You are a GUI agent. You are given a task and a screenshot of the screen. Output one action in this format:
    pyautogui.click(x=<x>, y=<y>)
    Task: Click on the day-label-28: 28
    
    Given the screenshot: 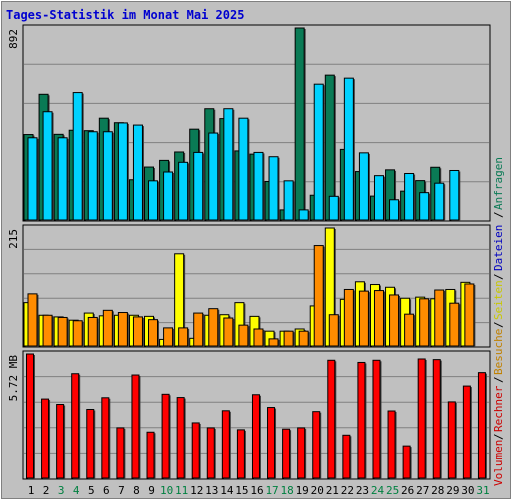 What is the action you would take?
    pyautogui.click(x=437, y=490)
    